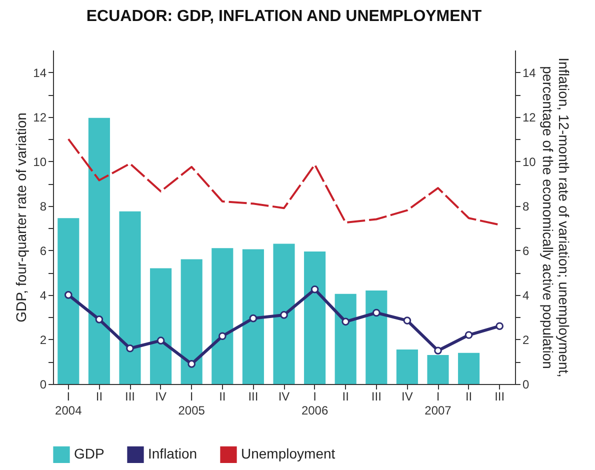 This screenshot has height=470, width=595. I want to click on y2-tick-label: 2, so click(526, 339).